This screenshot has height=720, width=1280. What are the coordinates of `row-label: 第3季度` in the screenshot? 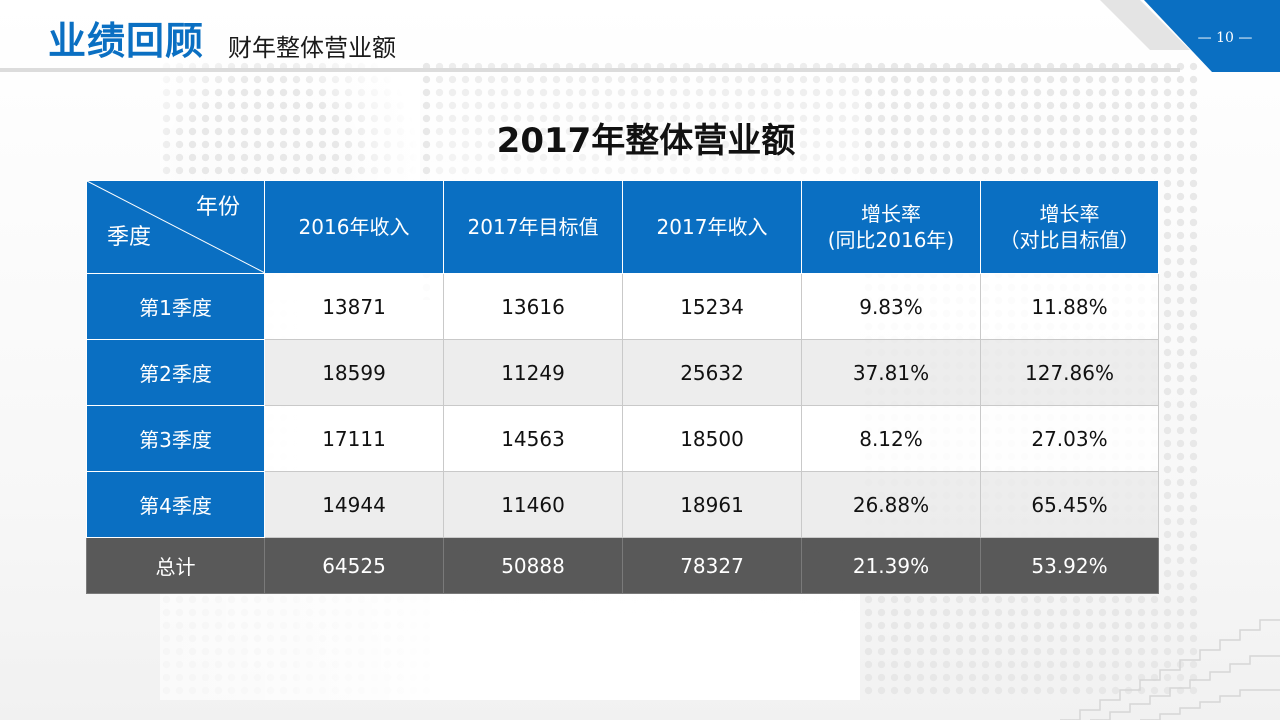 It's located at (175, 438).